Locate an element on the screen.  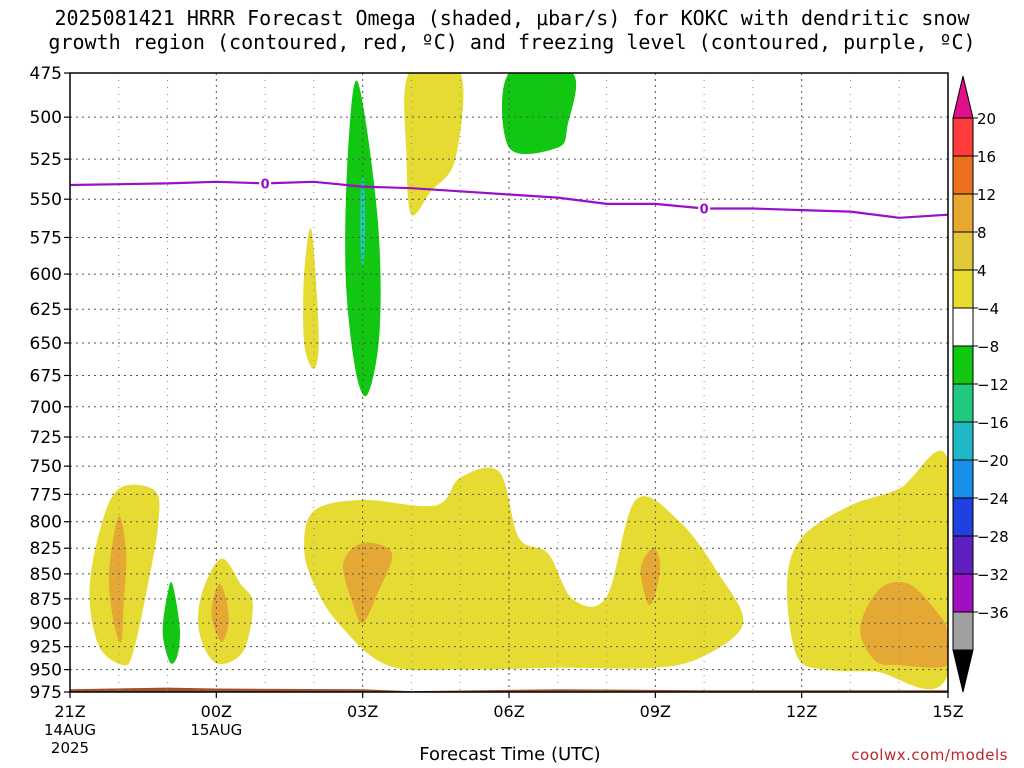
colorbar: 20 16 12 8 4 −4 −8 −12 −16 −20 −24 −28 −32 −36 is located at coordinates (980, 384).